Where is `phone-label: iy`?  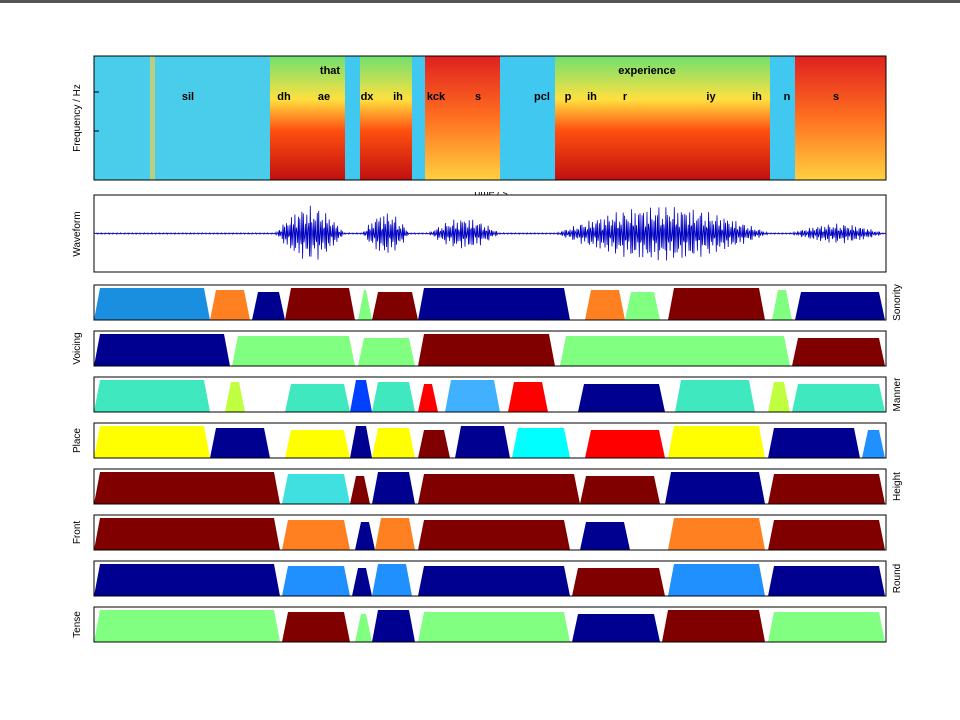
phone-label: iy is located at coordinates (711, 97).